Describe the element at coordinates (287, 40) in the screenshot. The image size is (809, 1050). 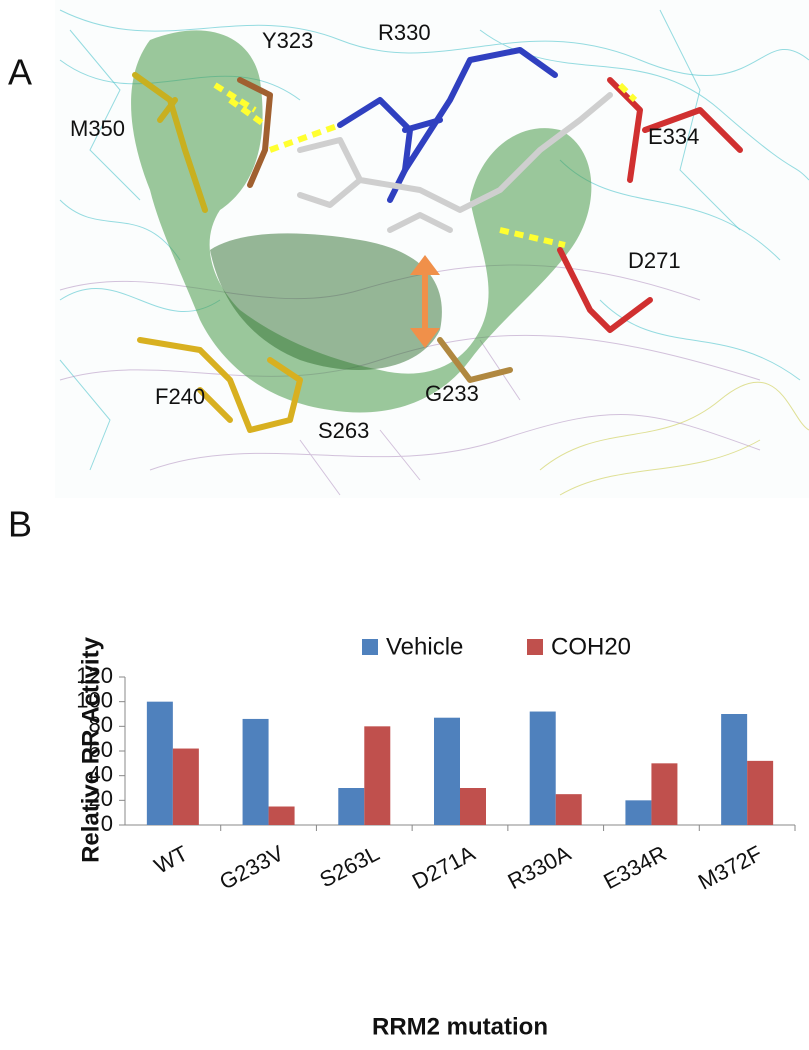
I see `residue-label: Y323` at that location.